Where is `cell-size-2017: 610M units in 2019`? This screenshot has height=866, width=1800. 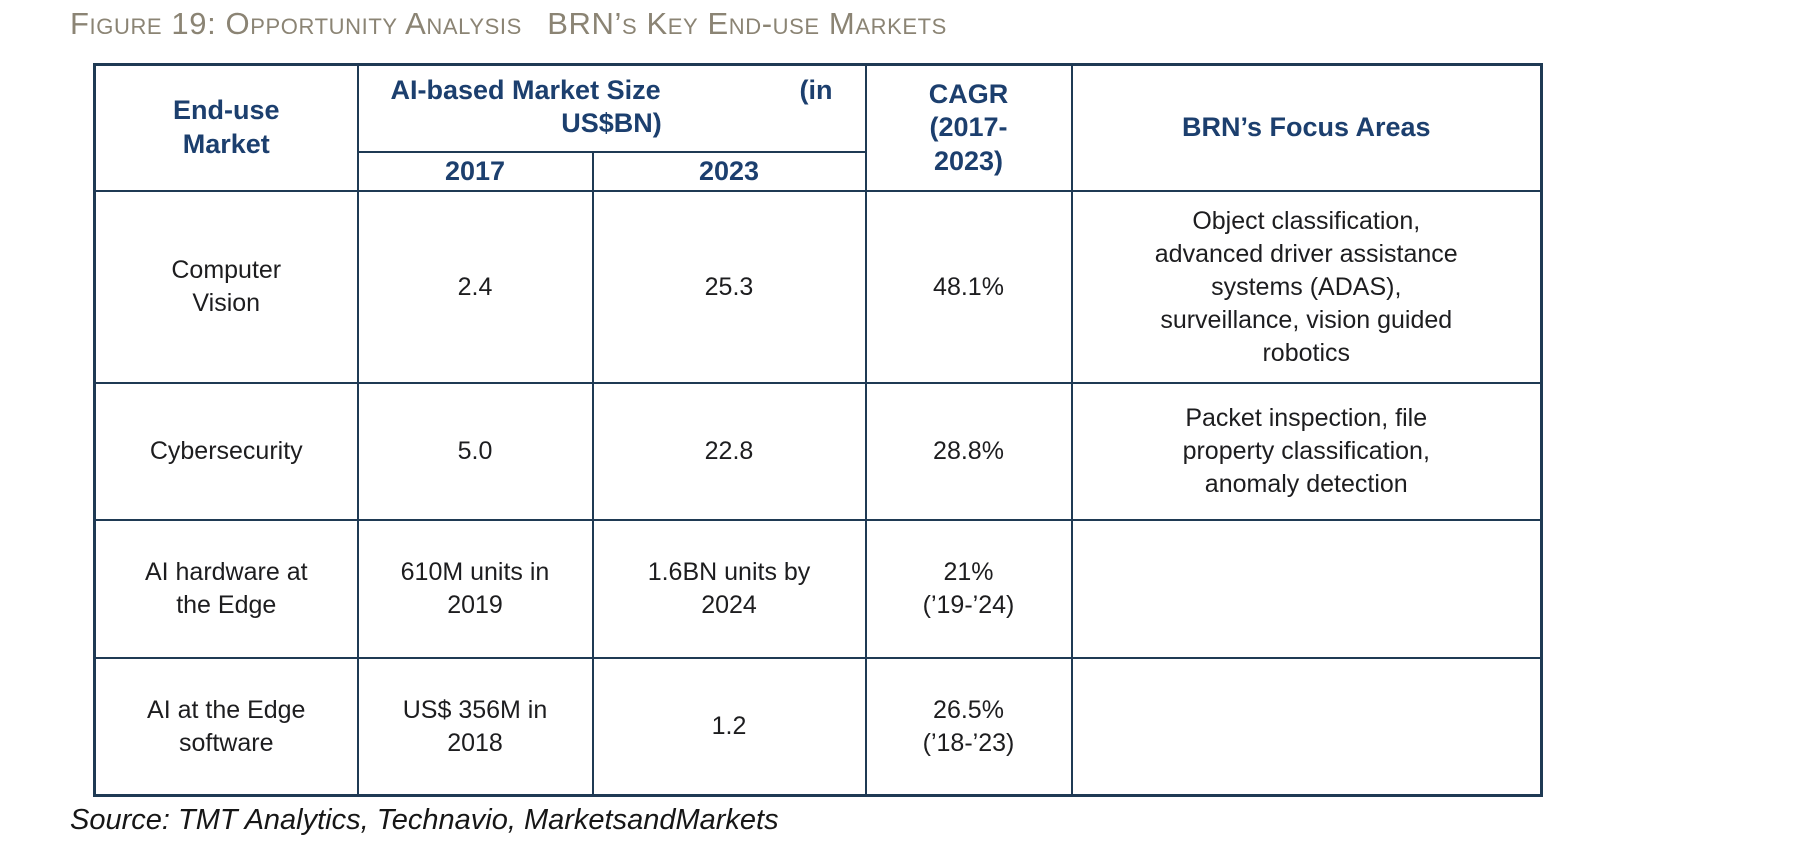
cell-size-2017: 610M units in 2019 is located at coordinates (475, 589).